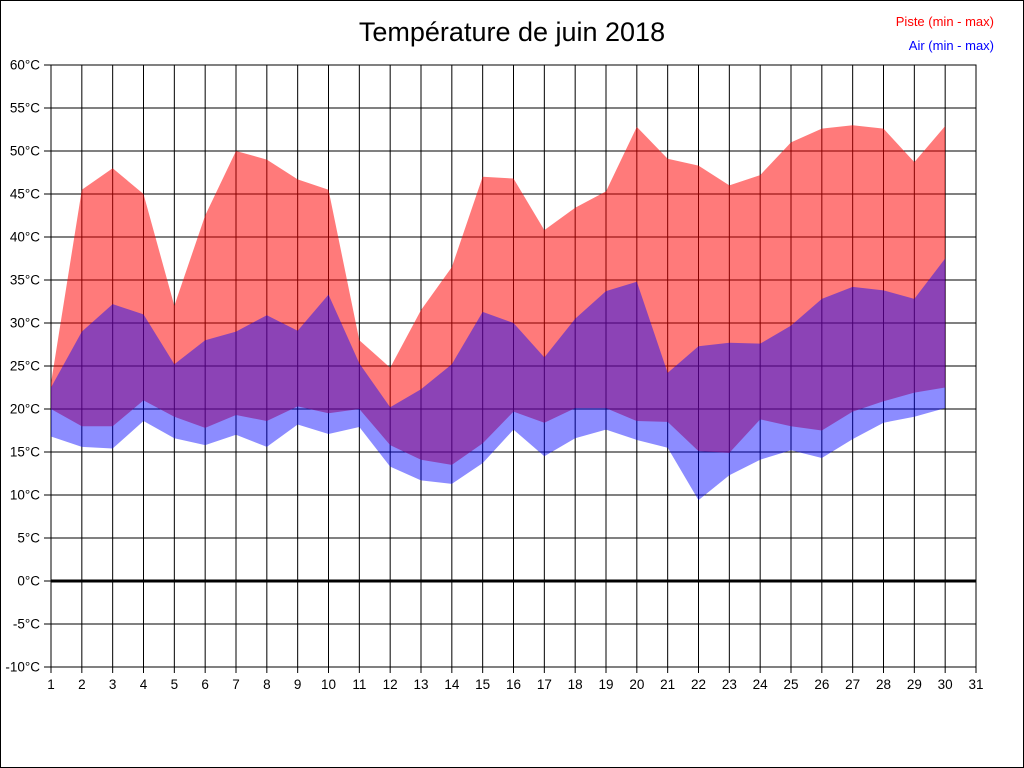 The height and width of the screenshot is (768, 1024). Describe the element at coordinates (951, 45) in the screenshot. I see `legend-item-air: Air (min - max)` at that location.